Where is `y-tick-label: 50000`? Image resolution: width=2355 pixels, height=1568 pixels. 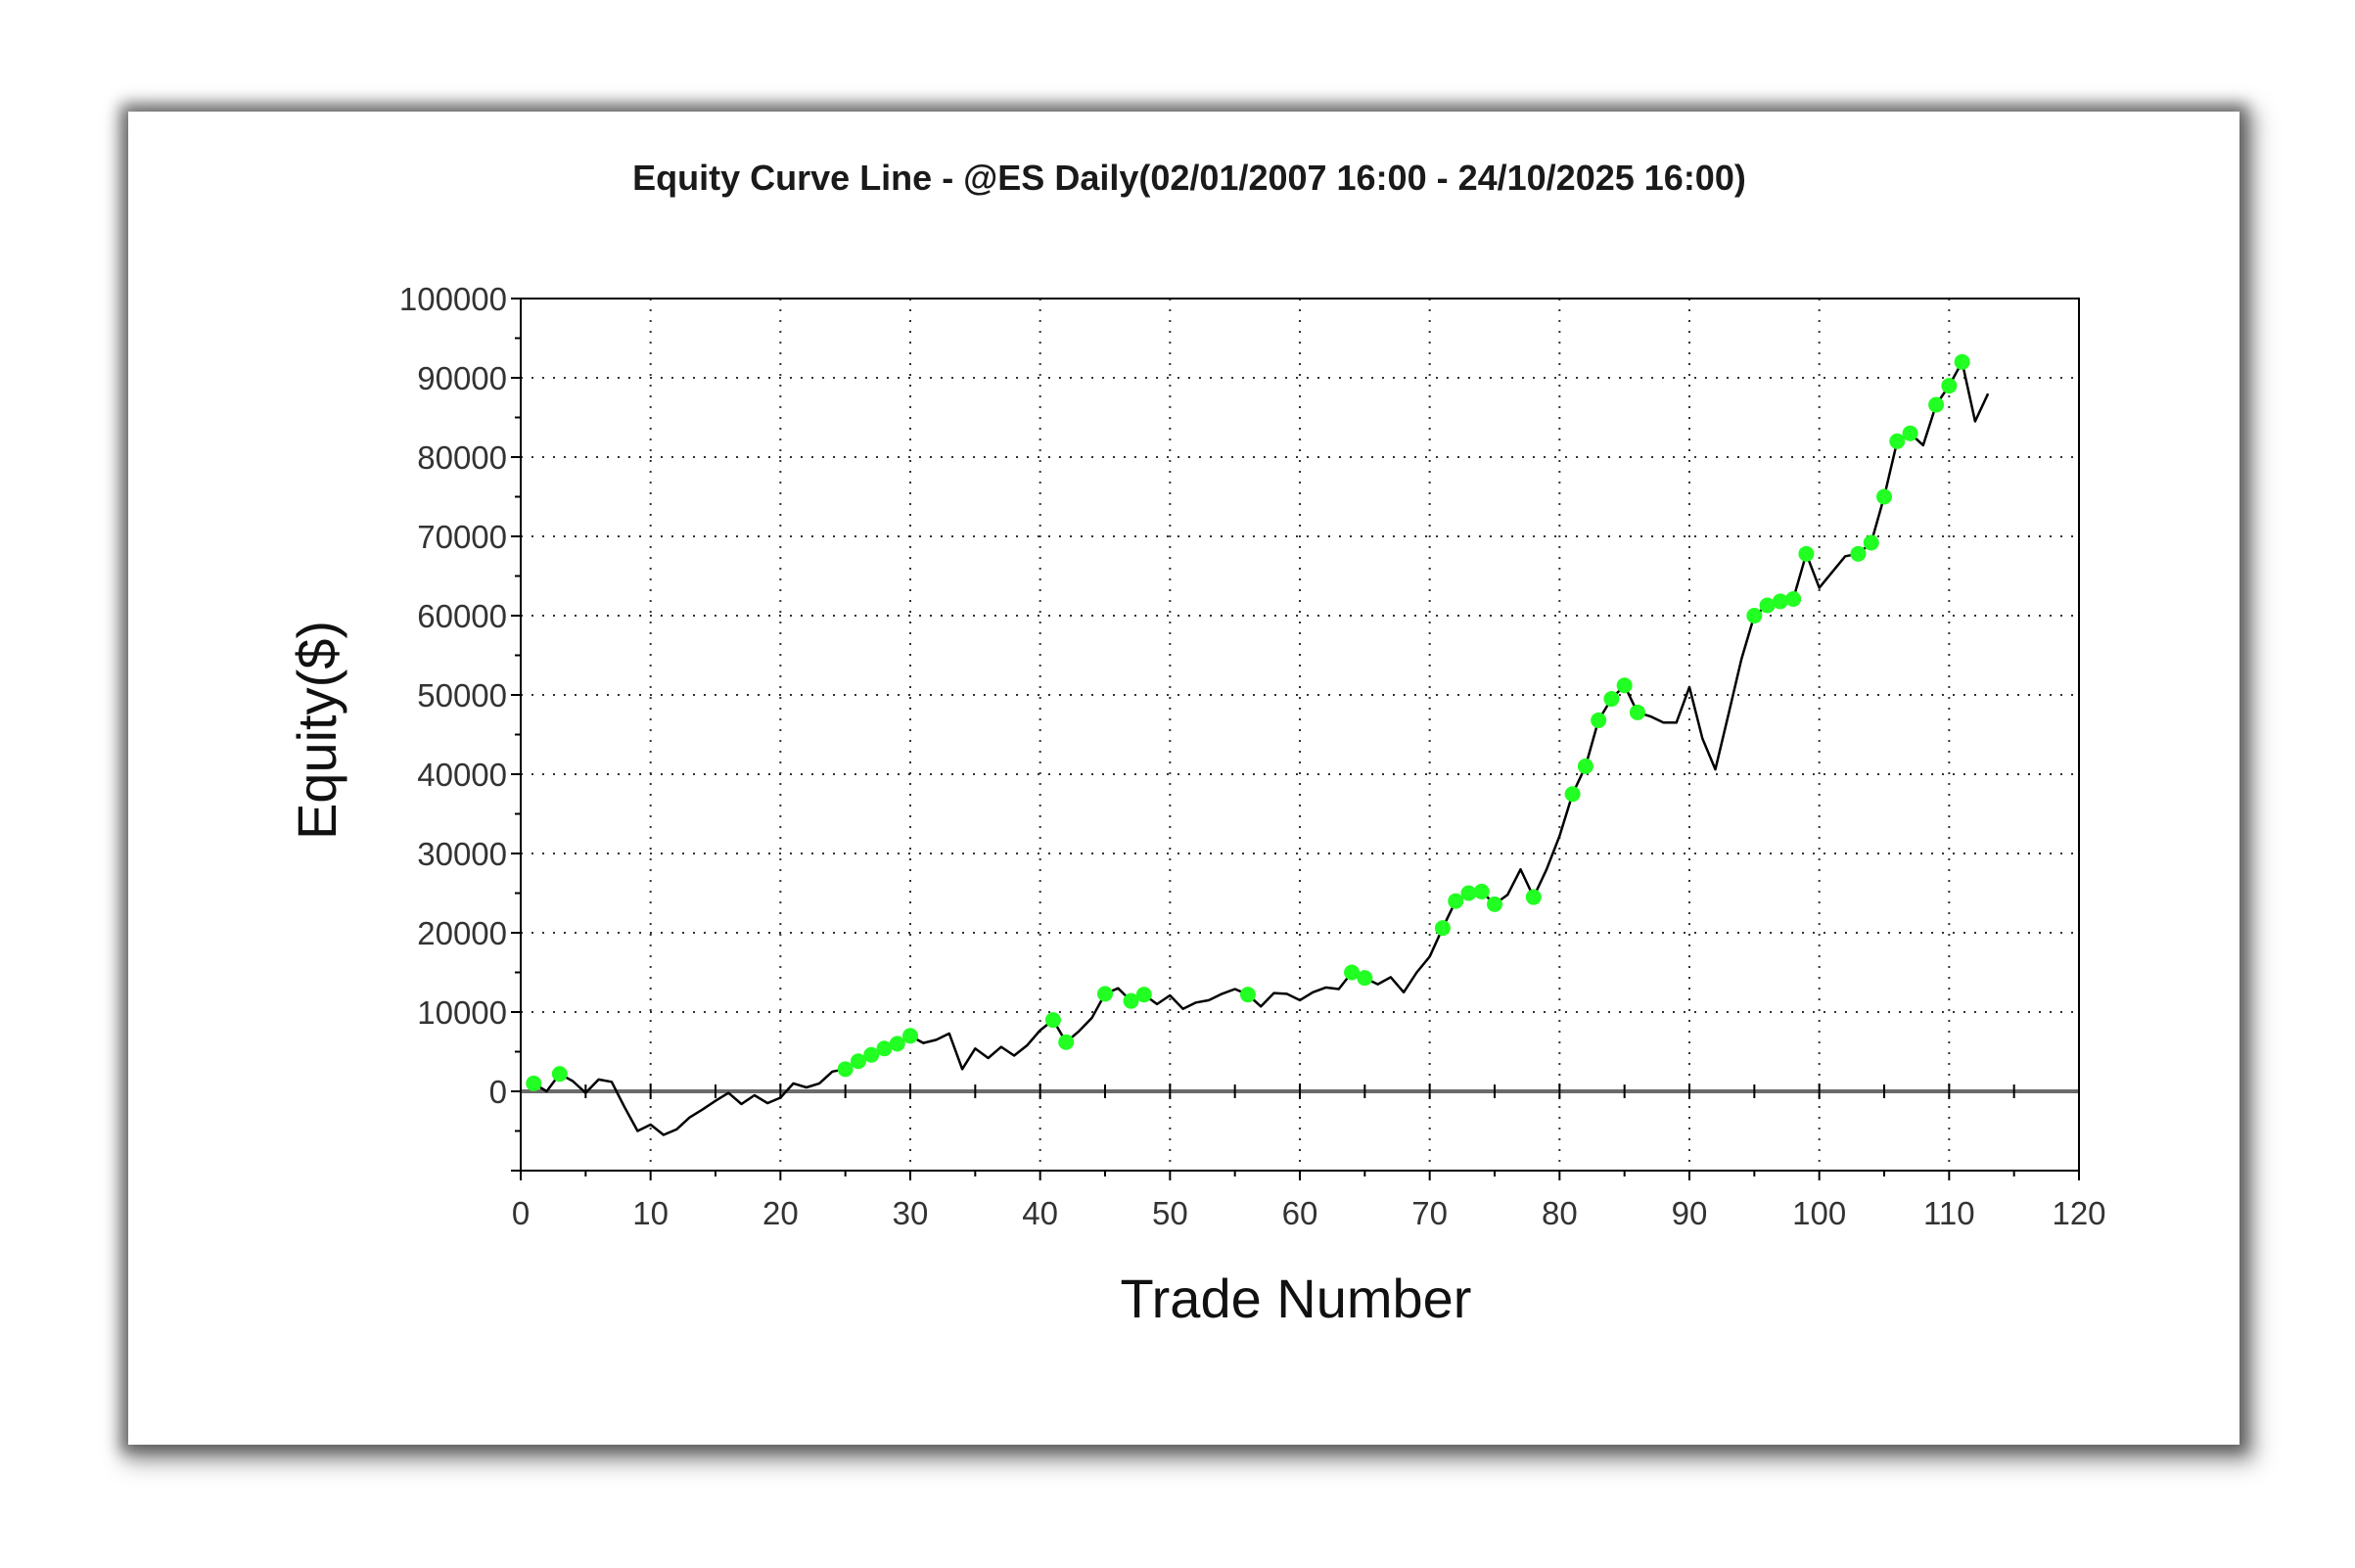
y-tick-label: 50000 is located at coordinates (462, 695).